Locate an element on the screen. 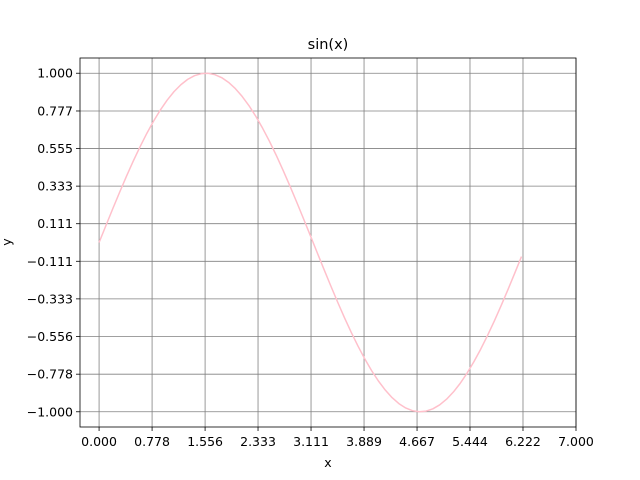 Image resolution: width=640 pixels, height=480 pixels. y-axis-label: y is located at coordinates (7, 242).